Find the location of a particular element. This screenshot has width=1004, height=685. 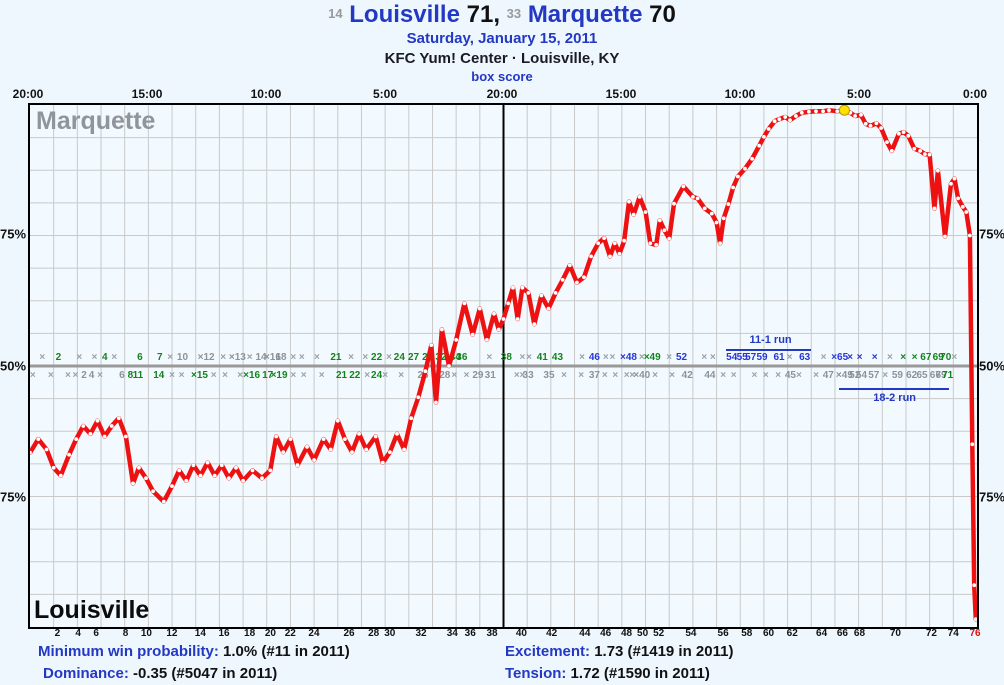

probability-label-right: 75% is located at coordinates (991, 497).